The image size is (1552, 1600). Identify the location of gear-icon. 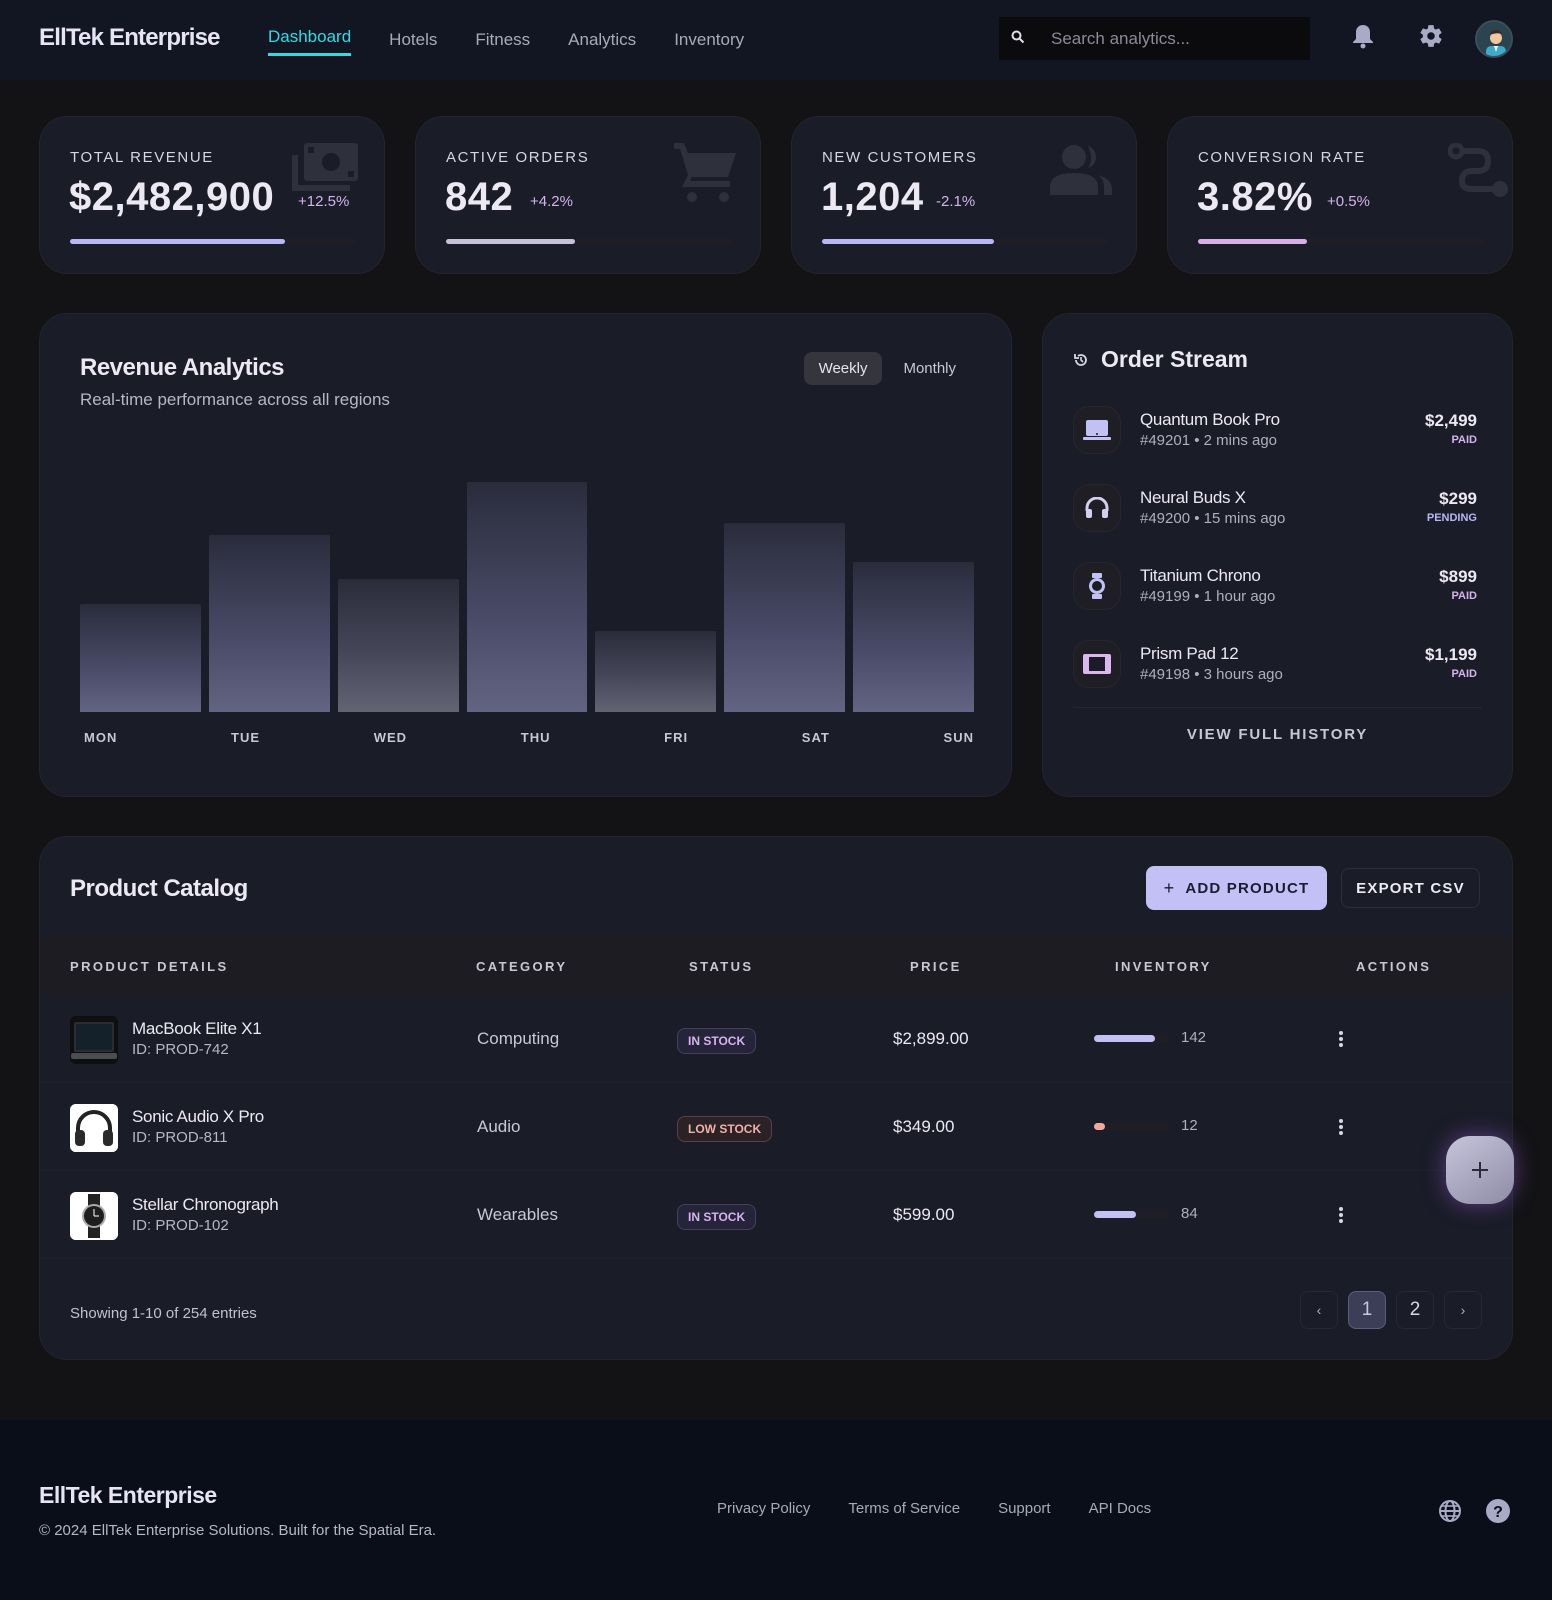
(1431, 36).